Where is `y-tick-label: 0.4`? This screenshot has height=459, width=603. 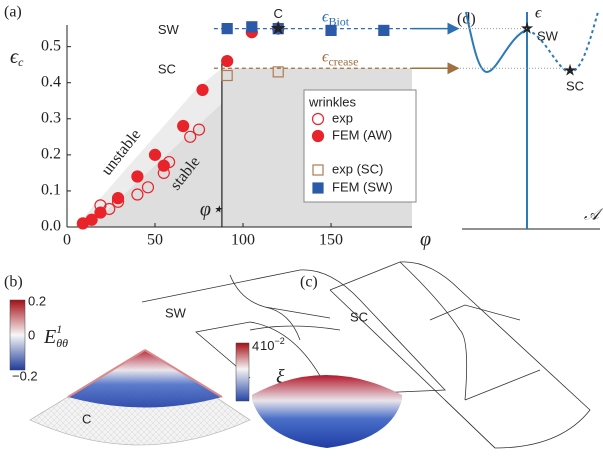
y-tick-label: 0.4 is located at coordinates (51, 81).